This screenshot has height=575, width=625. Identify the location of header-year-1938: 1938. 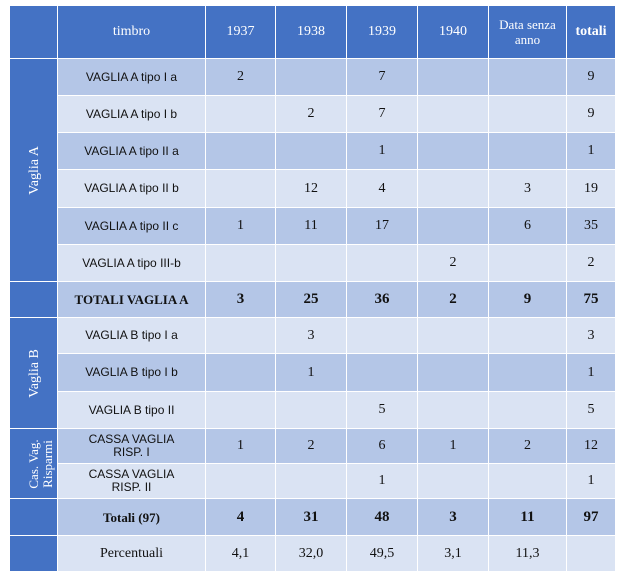
(311, 32).